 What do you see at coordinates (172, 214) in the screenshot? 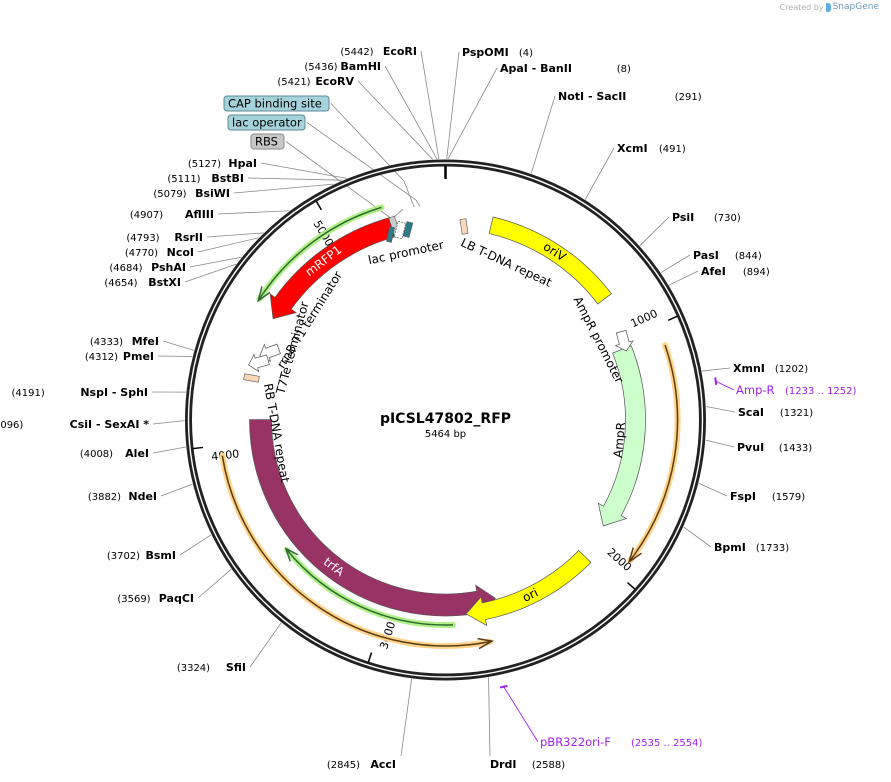
I see `enzyme-afliii: AflIII (4907)` at bounding box center [172, 214].